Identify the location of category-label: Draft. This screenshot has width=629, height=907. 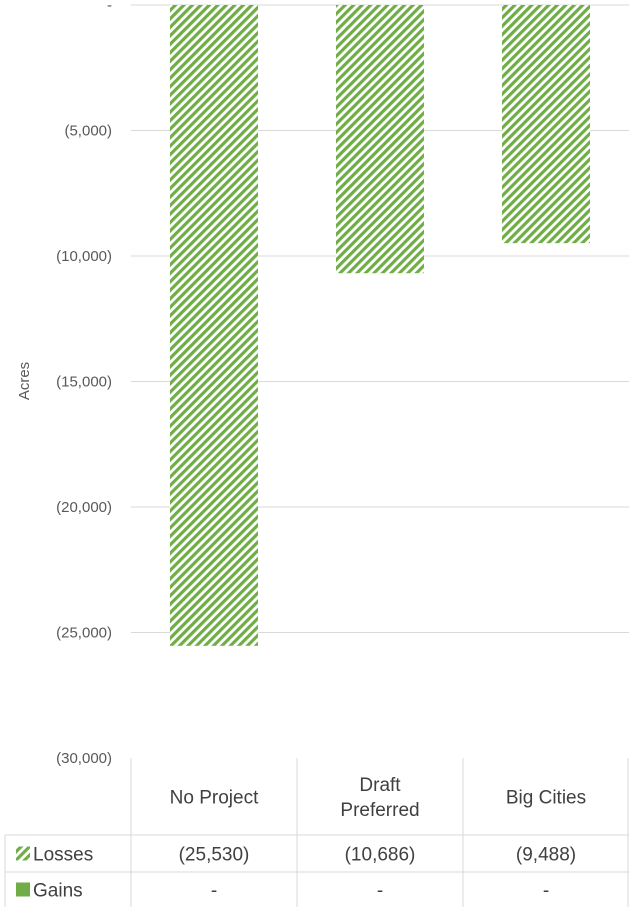
(380, 785).